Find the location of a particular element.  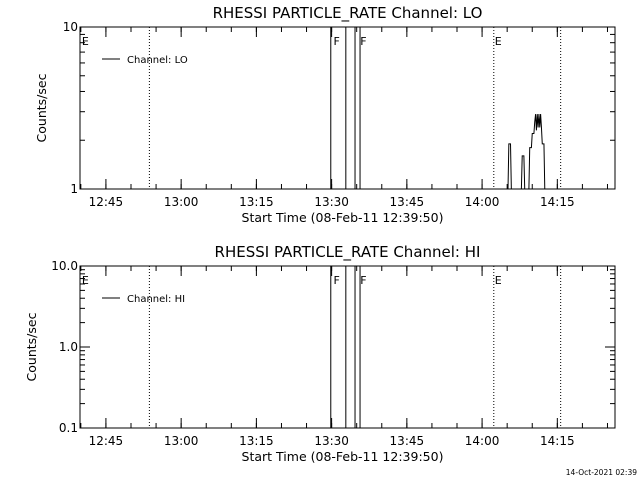

chart-title: RHESSI PARTICLE_RATE Channel: HI is located at coordinates (348, 252).